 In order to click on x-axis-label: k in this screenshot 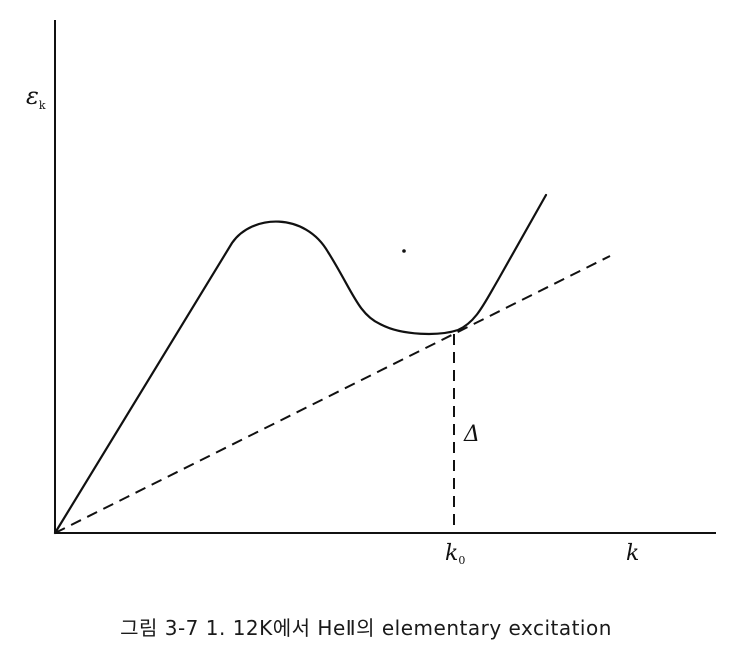, I will do `click(632, 553)`.